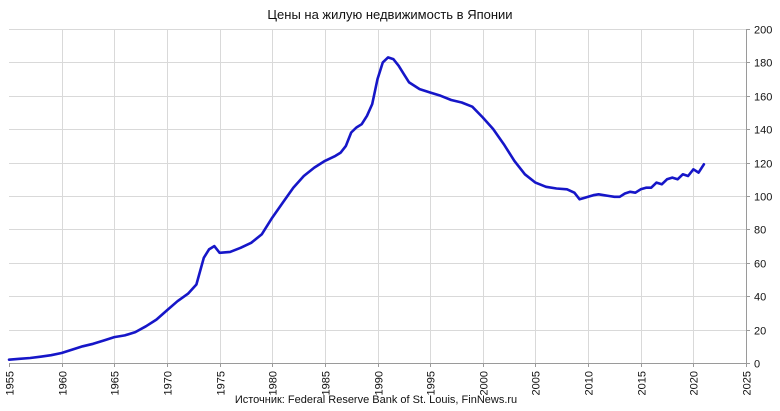 The width and height of the screenshot is (780, 411). Describe the element at coordinates (327, 383) in the screenshot. I see `x-tick-label: 1985` at that location.